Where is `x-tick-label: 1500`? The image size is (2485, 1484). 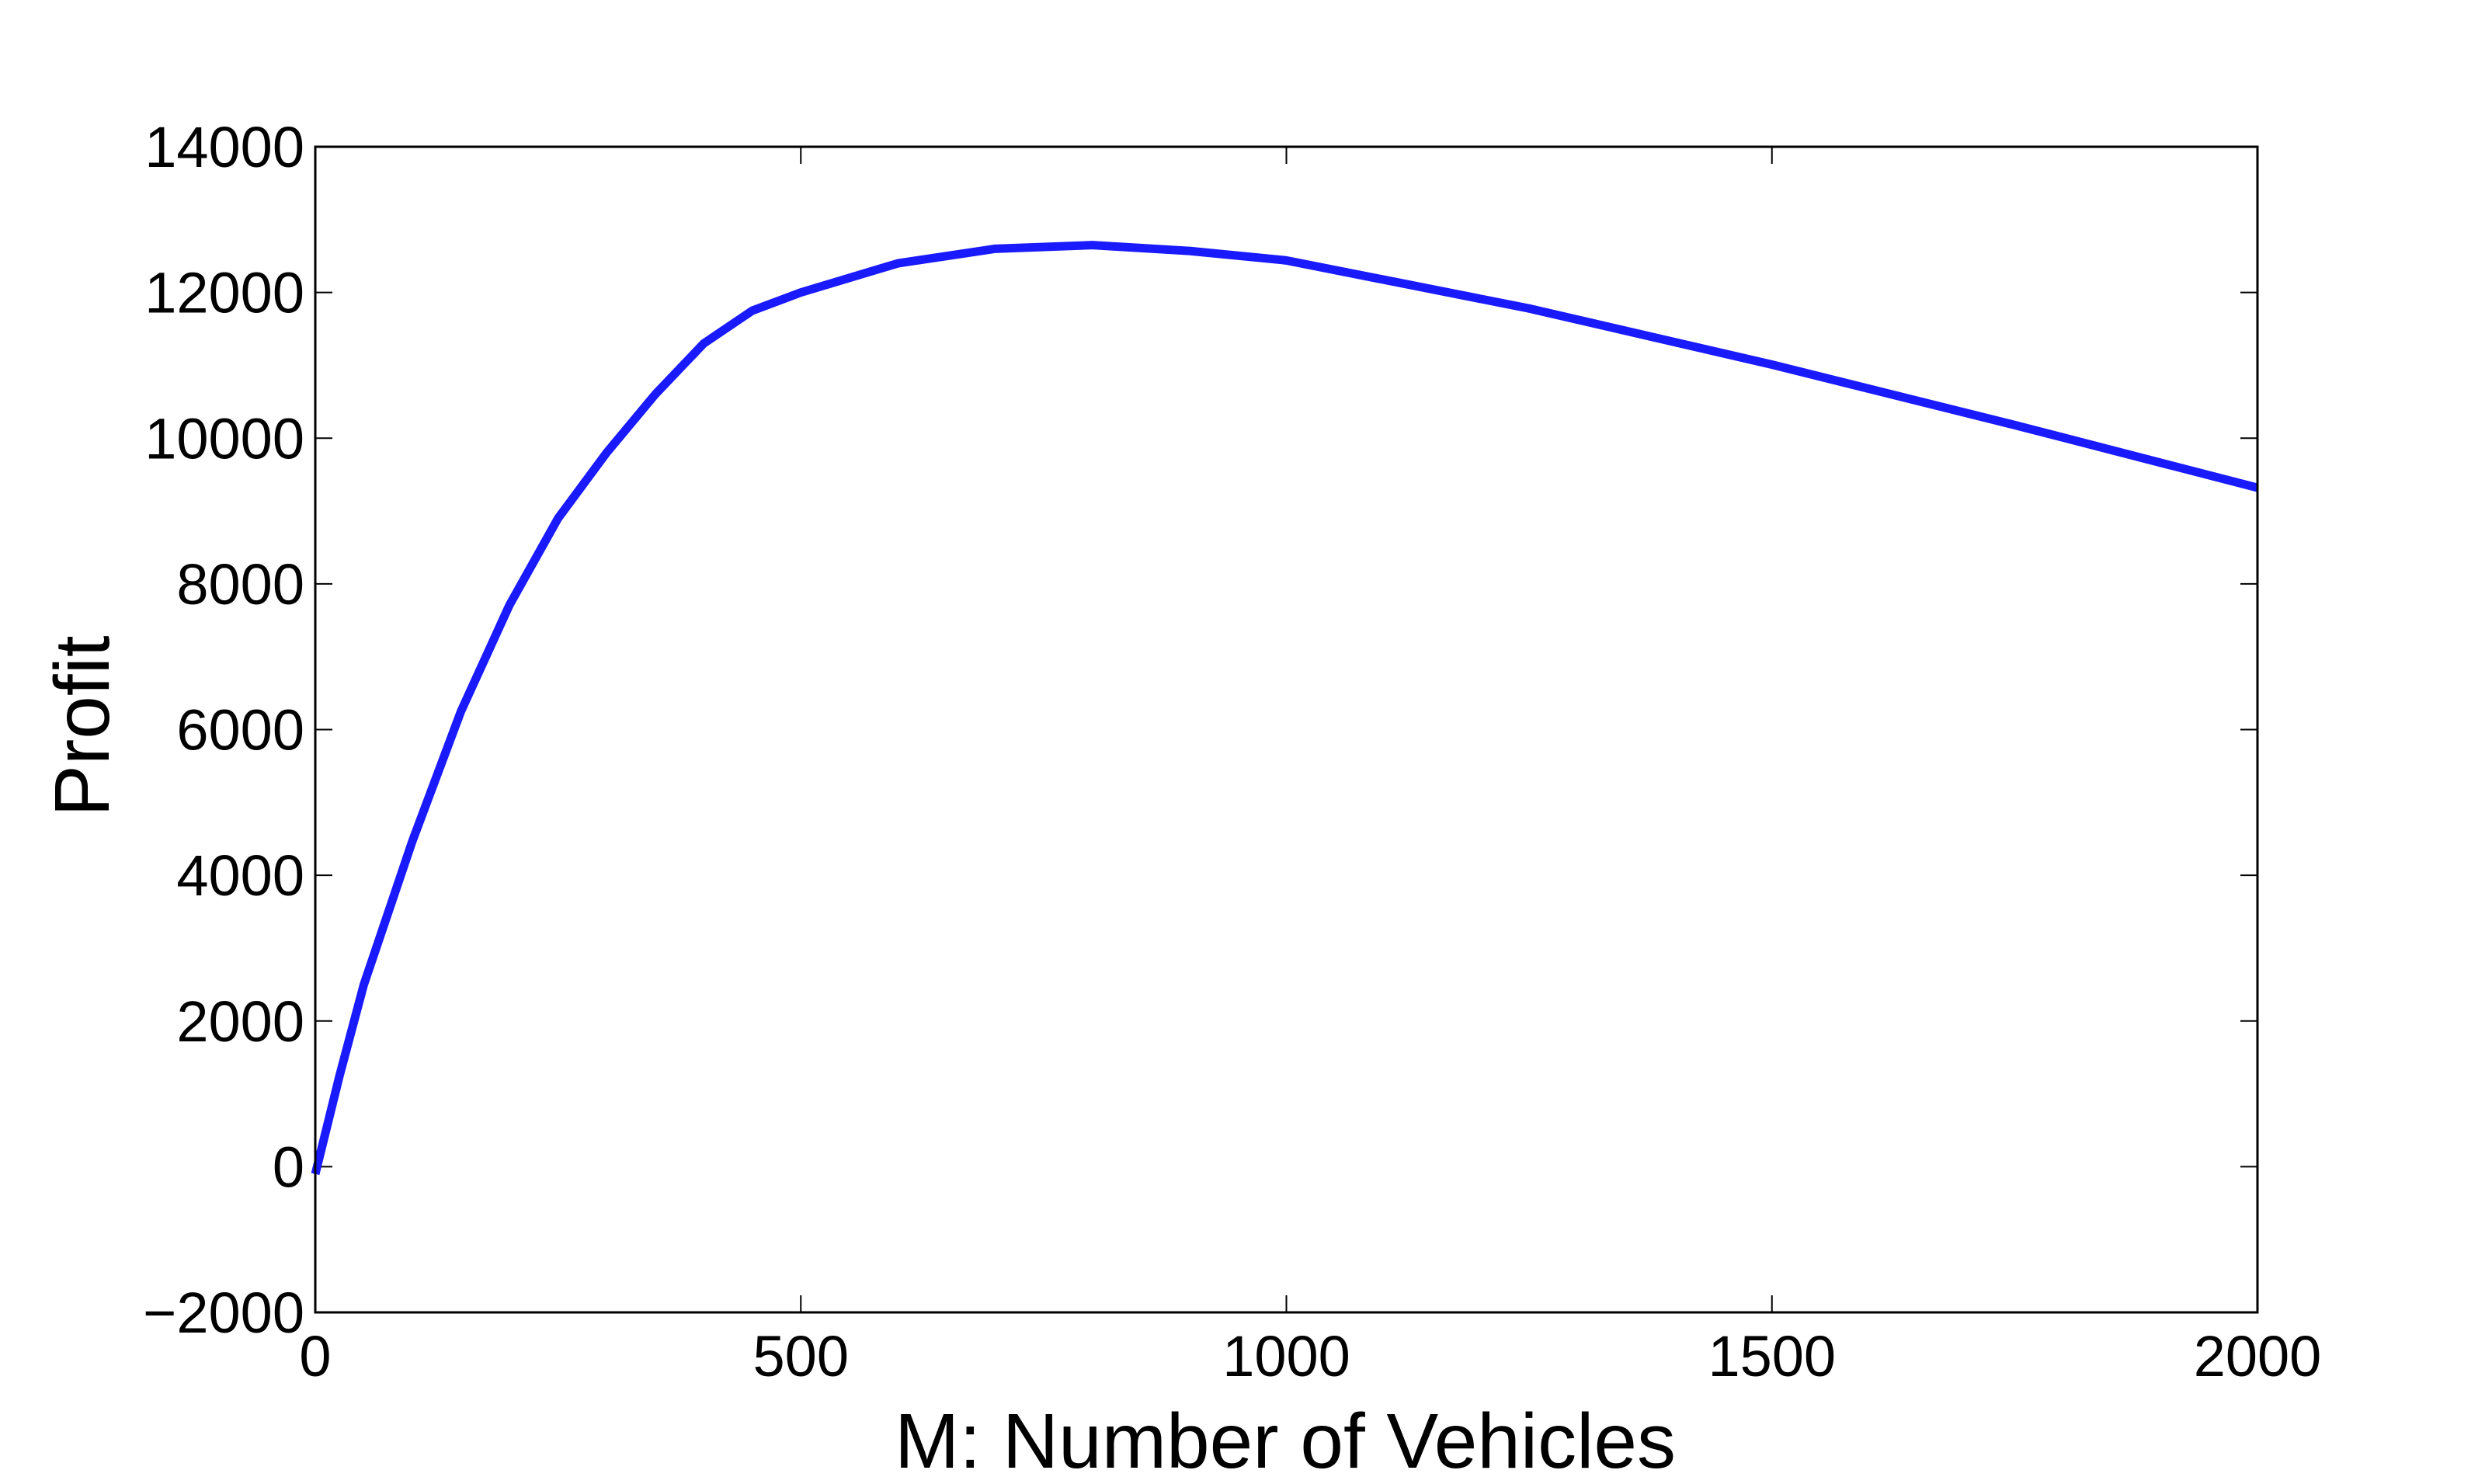
x-tick-label: 1500 is located at coordinates (1772, 1356).